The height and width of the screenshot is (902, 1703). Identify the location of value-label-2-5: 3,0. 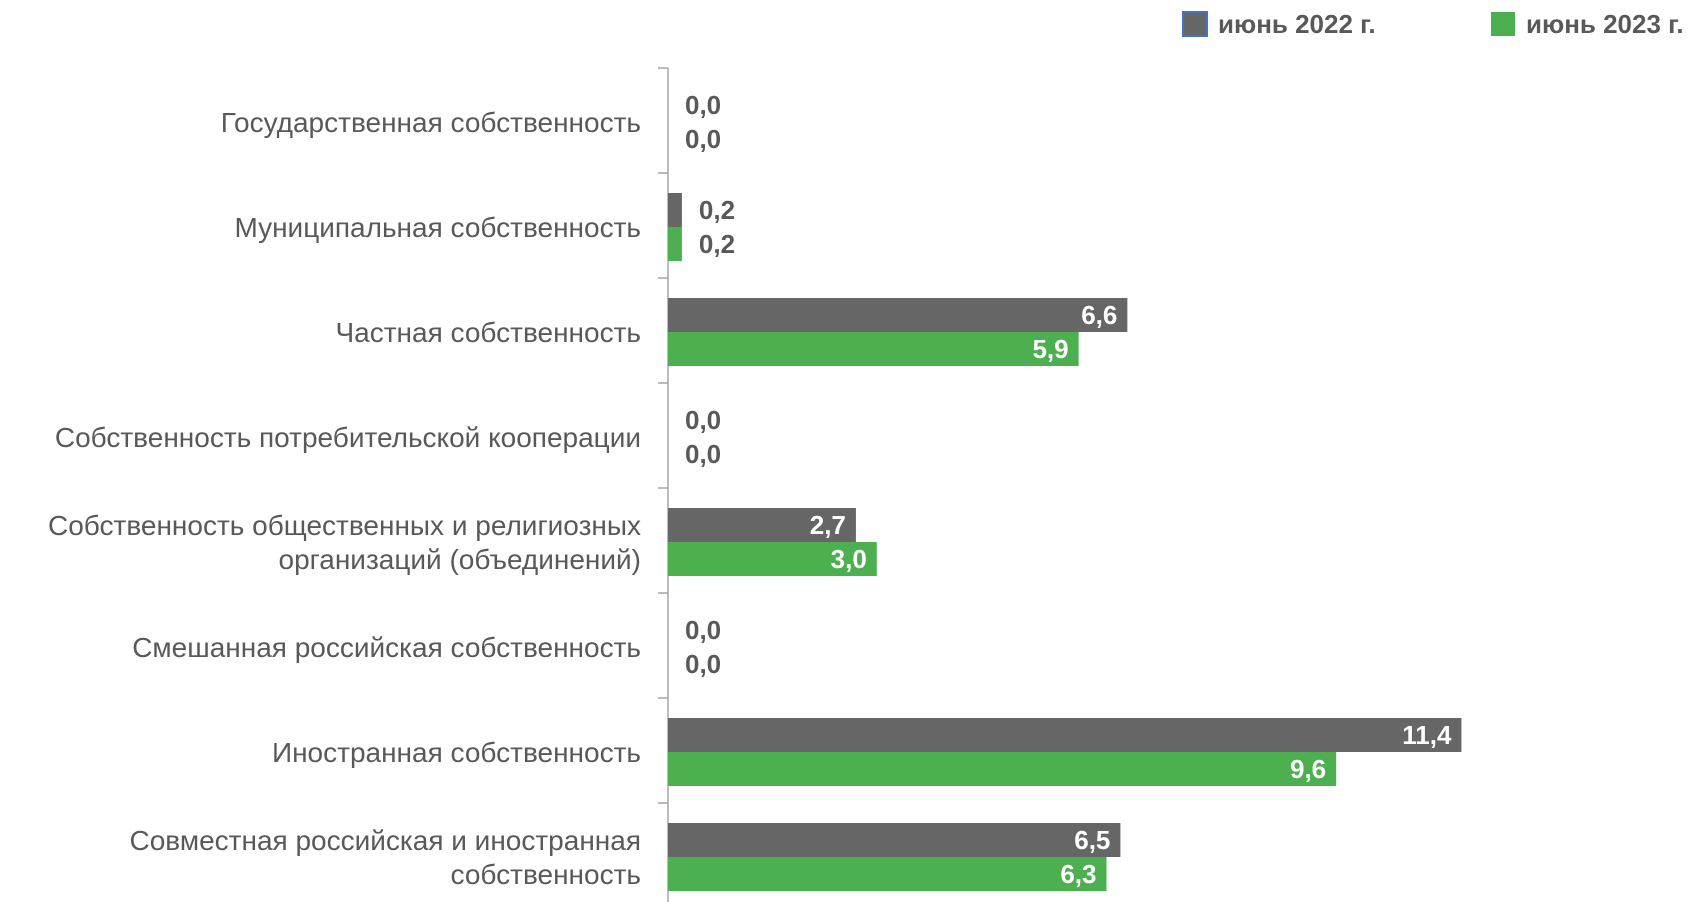
(849, 559).